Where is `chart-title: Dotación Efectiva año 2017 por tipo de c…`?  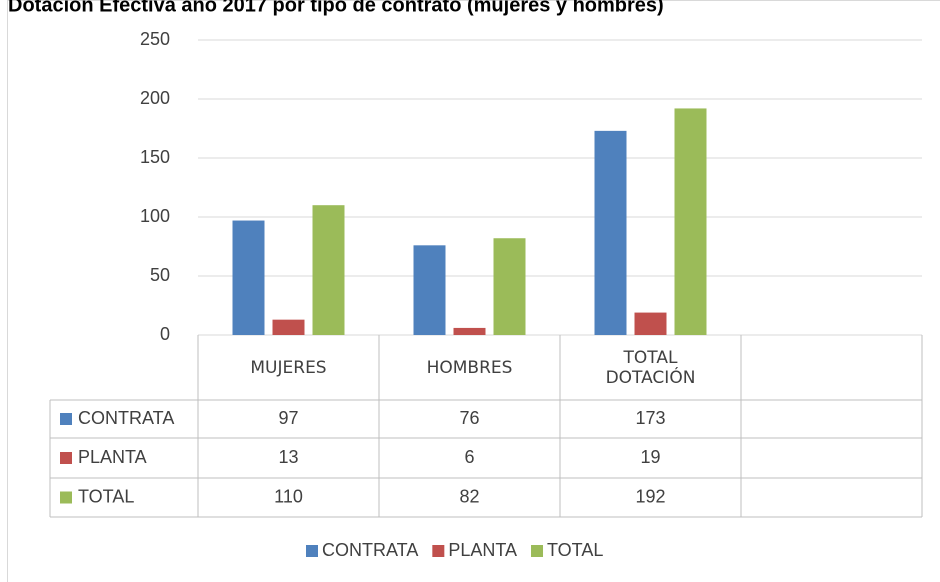
chart-title: Dotación Efectiva año 2017 por tipo de c… is located at coordinates (336, 8).